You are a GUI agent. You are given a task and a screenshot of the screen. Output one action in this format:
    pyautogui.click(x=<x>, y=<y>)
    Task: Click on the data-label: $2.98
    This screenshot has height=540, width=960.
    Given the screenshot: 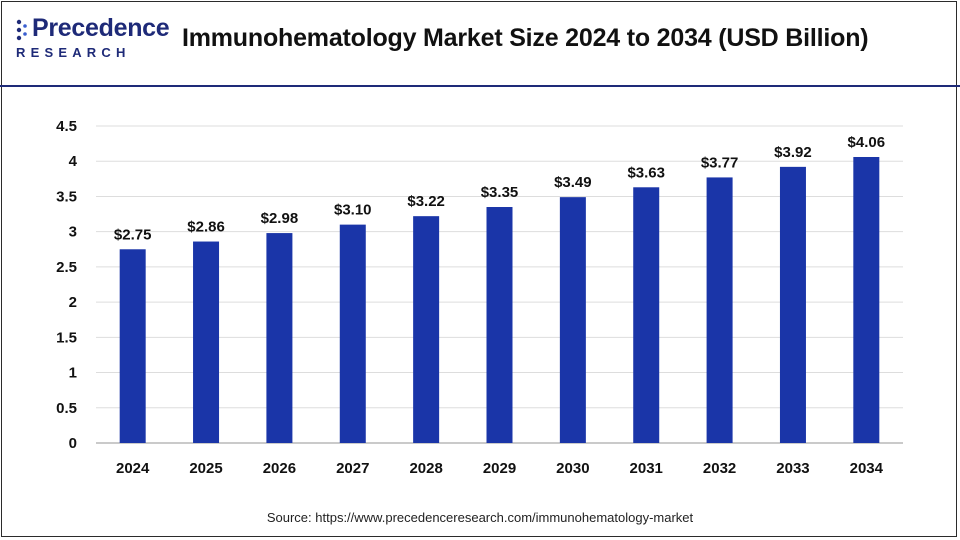 What is the action you would take?
    pyautogui.click(x=280, y=218)
    